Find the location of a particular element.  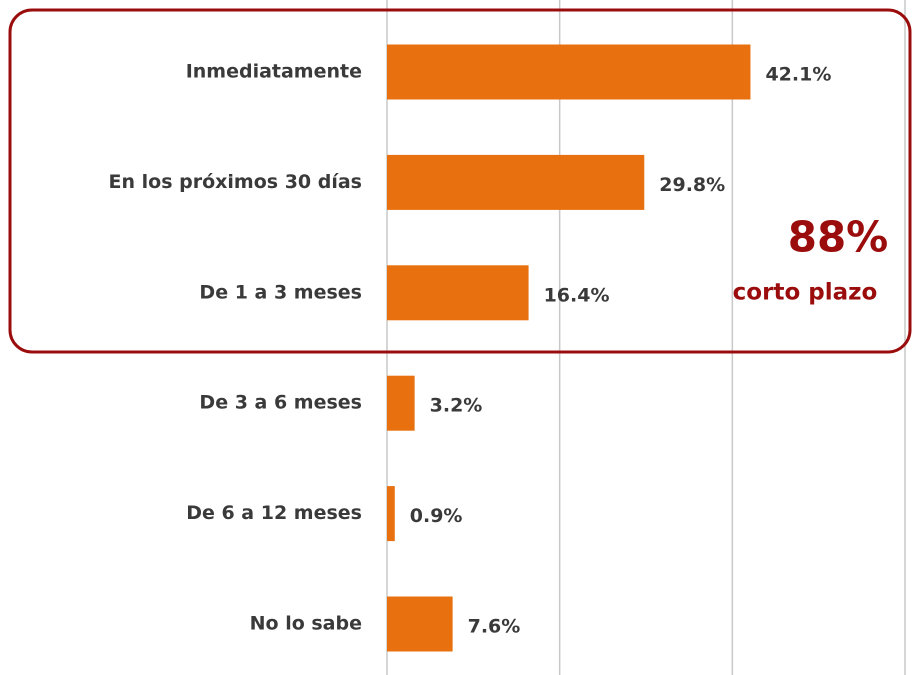

category-label: No lo sabe is located at coordinates (306, 624).